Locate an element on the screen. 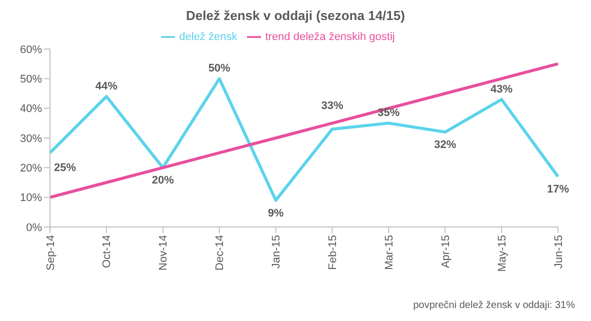 Image resolution: width=591 pixels, height=321 pixels. x-tick-label: Jan-15 is located at coordinates (276, 252).